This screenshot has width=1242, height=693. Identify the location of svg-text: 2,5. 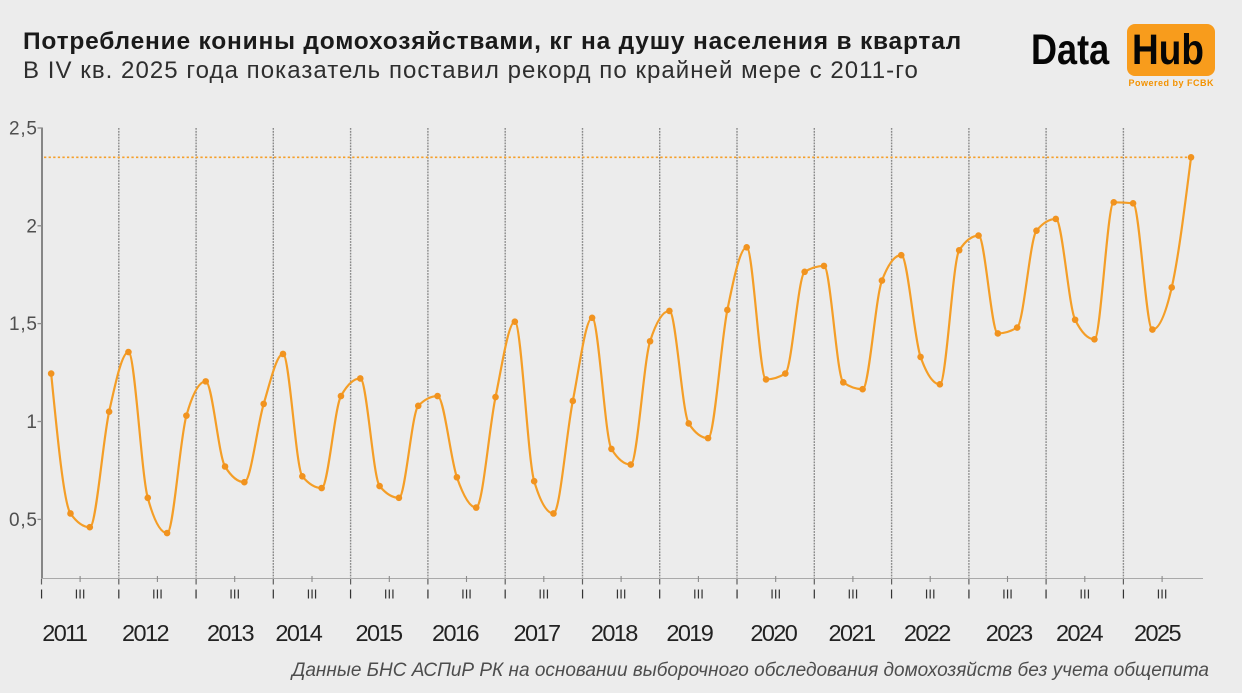
(23, 129).